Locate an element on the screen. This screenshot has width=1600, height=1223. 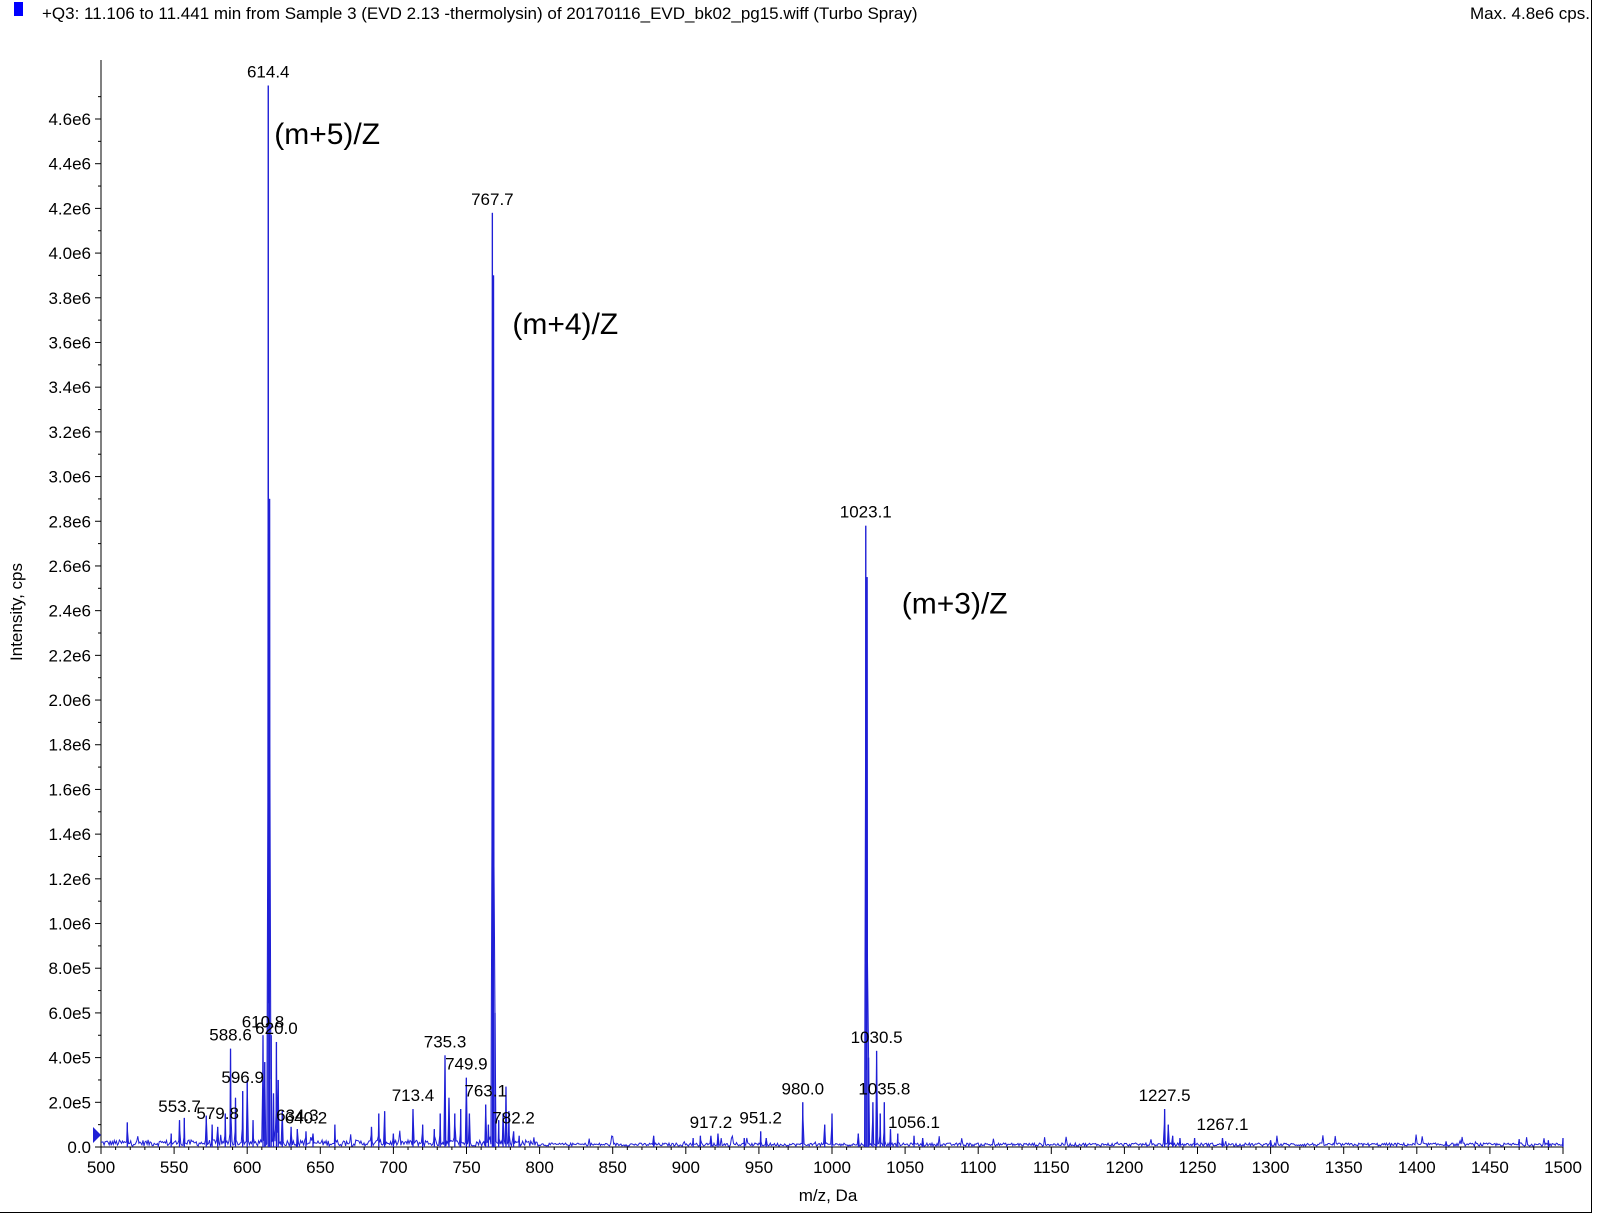
x-tick-label: 900 is located at coordinates (686, 1167).